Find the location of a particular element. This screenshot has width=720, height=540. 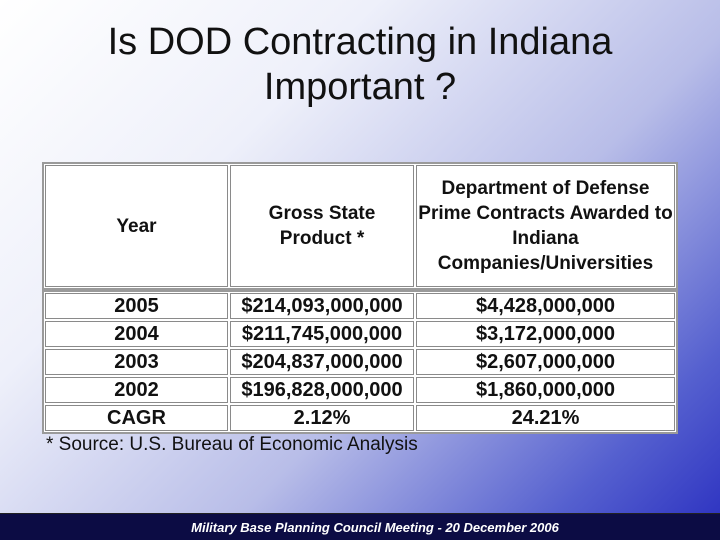

cell-gsp: $214,093,000,000 is located at coordinates (322, 306).